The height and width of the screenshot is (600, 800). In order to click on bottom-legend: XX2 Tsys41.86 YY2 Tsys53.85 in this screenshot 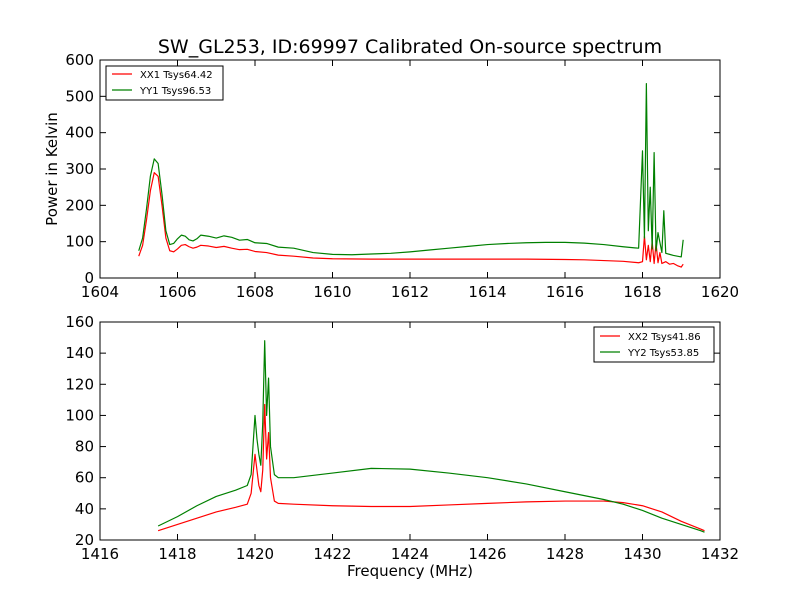, I will do `click(654, 344)`.